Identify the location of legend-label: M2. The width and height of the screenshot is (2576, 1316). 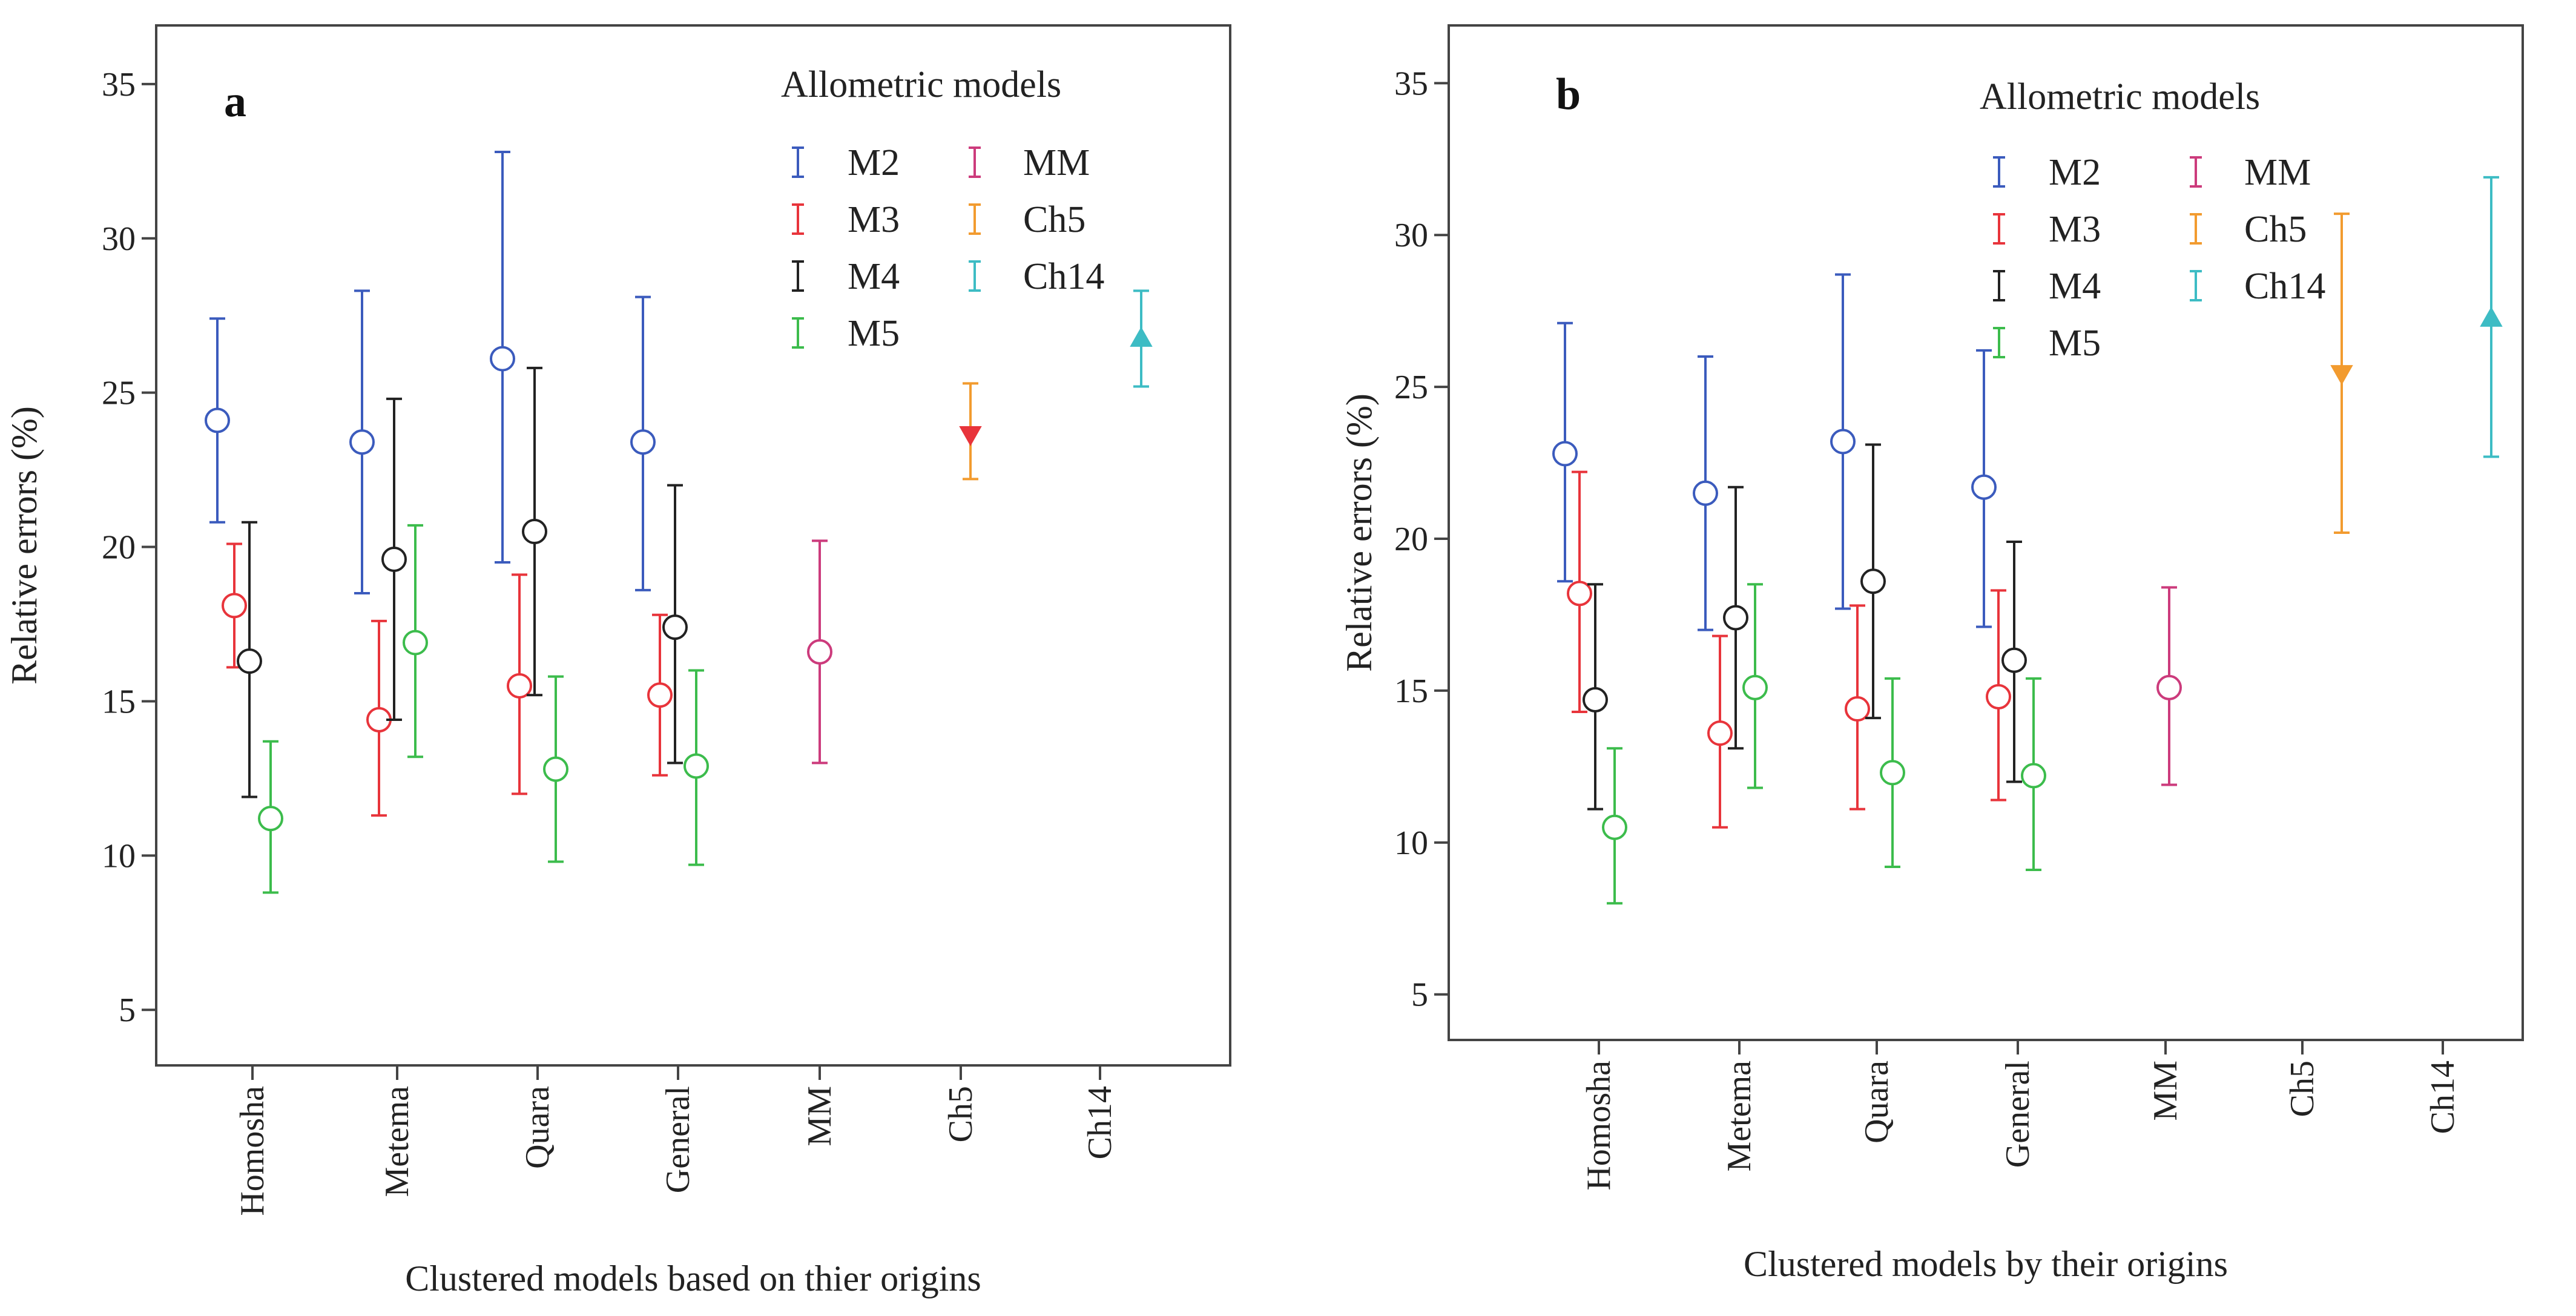
(2075, 172).